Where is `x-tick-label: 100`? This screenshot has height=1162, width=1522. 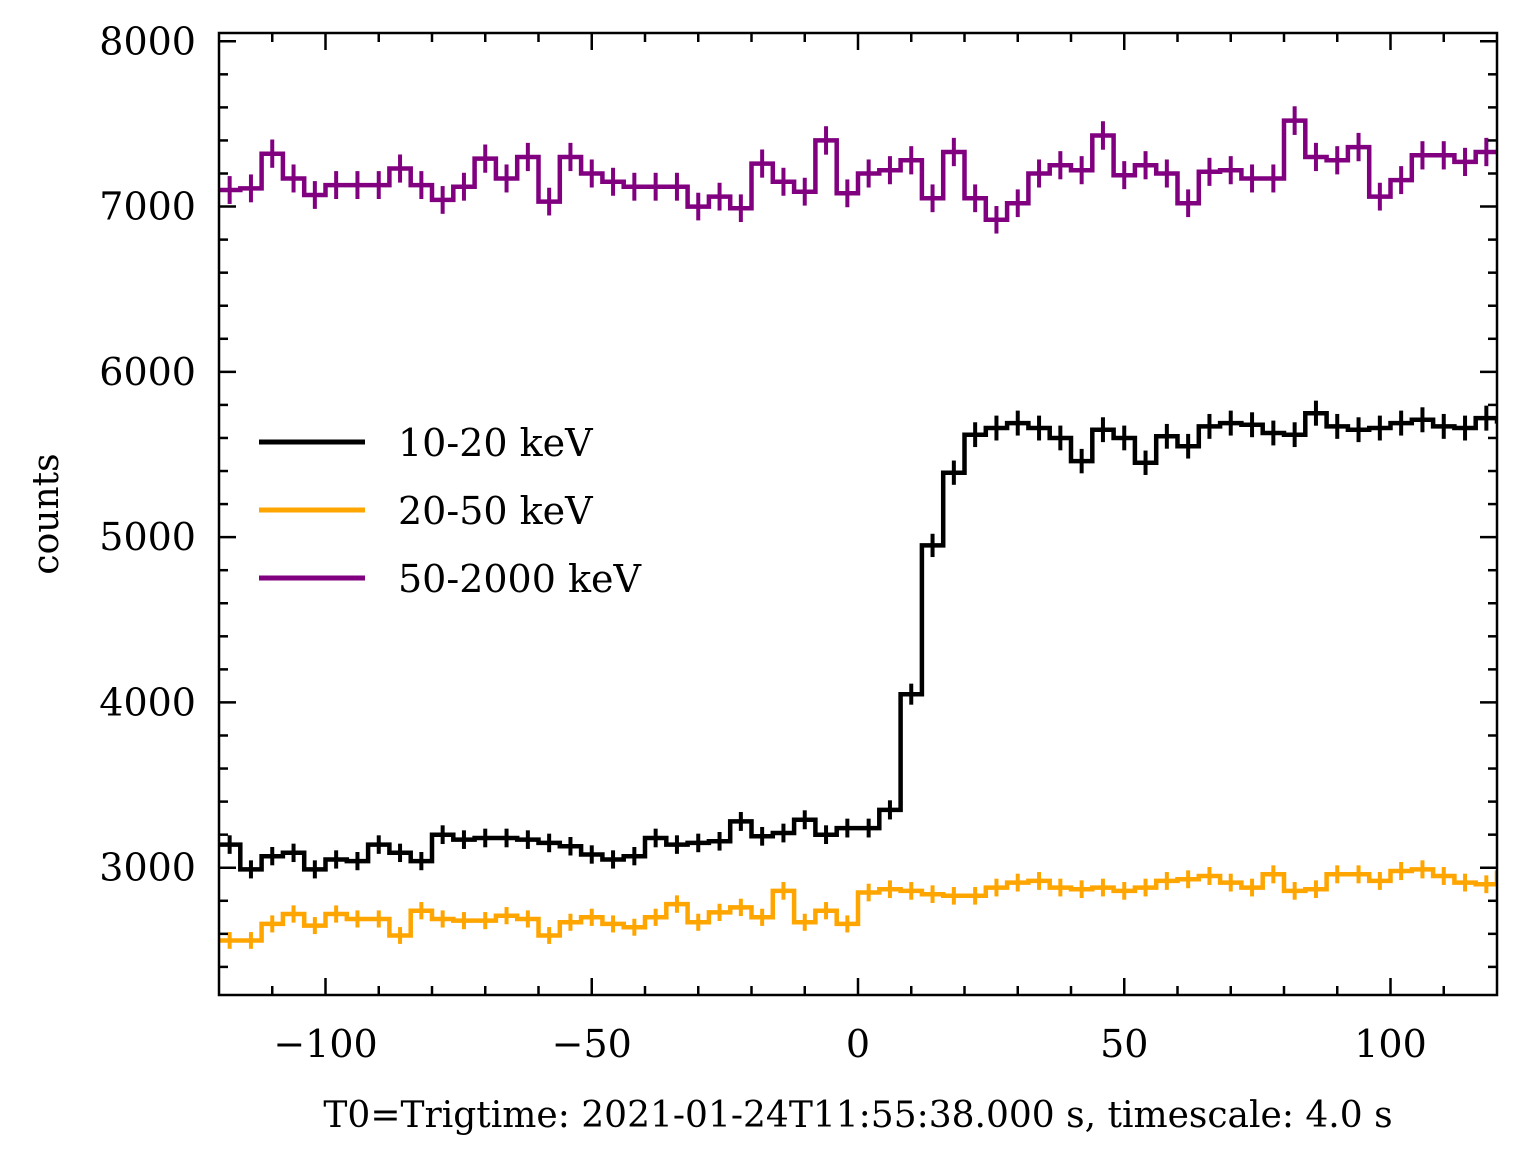
x-tick-label: 100 is located at coordinates (1390, 1044).